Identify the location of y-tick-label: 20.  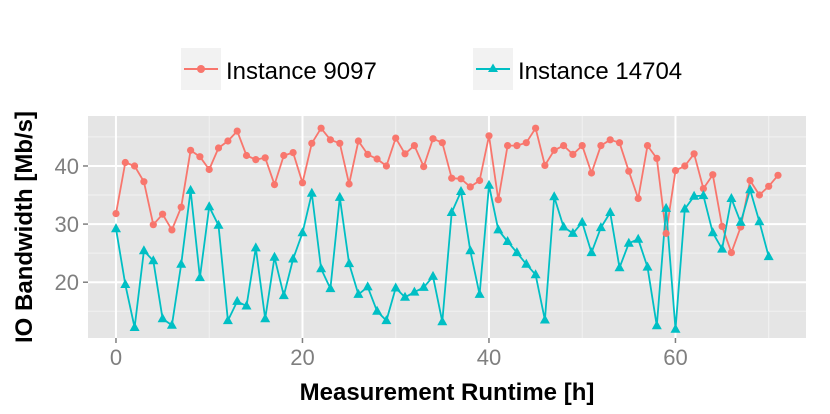
(67, 282).